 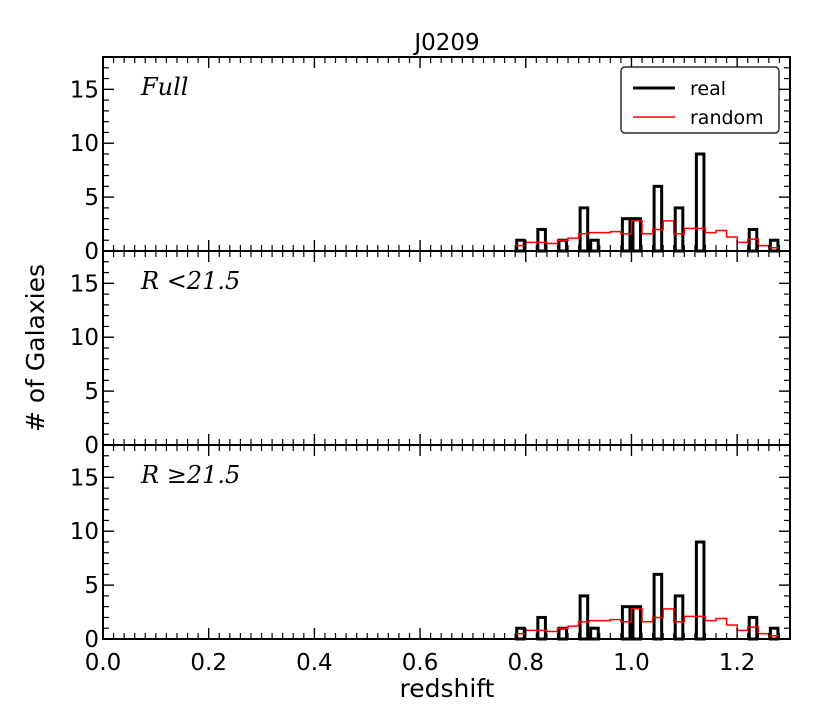 What do you see at coordinates (164, 87) in the screenshot?
I see `panel-label: Full` at bounding box center [164, 87].